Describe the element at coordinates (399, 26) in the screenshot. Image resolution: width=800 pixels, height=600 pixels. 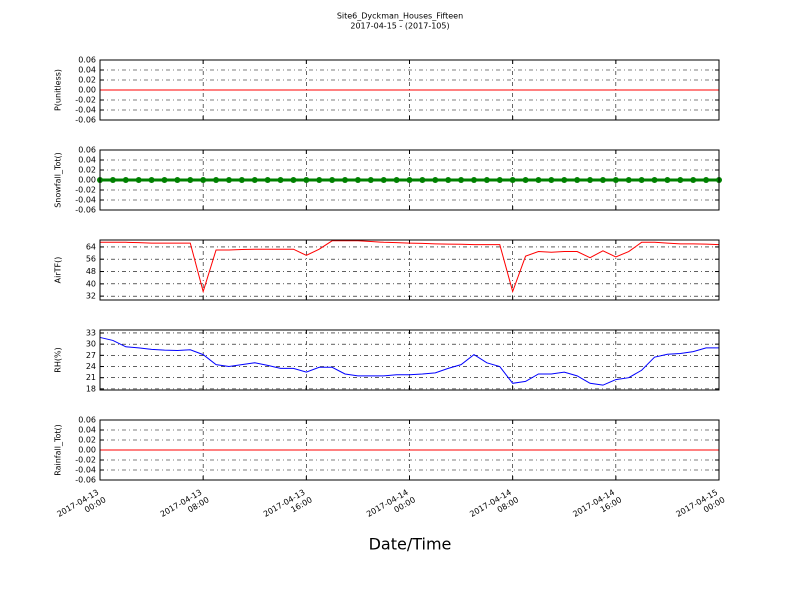
I see `subtitle: 2017-04-15 - (2017-105)` at that location.